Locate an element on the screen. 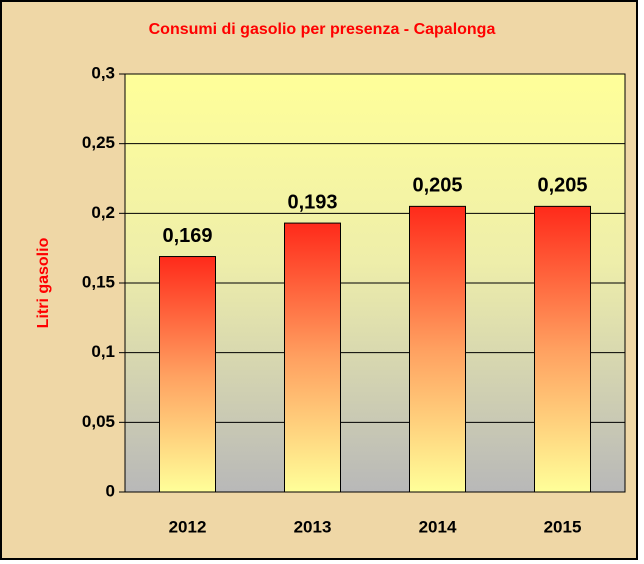 This screenshot has width=644, height=564. y-tick-label: 0,2 is located at coordinates (103, 212).